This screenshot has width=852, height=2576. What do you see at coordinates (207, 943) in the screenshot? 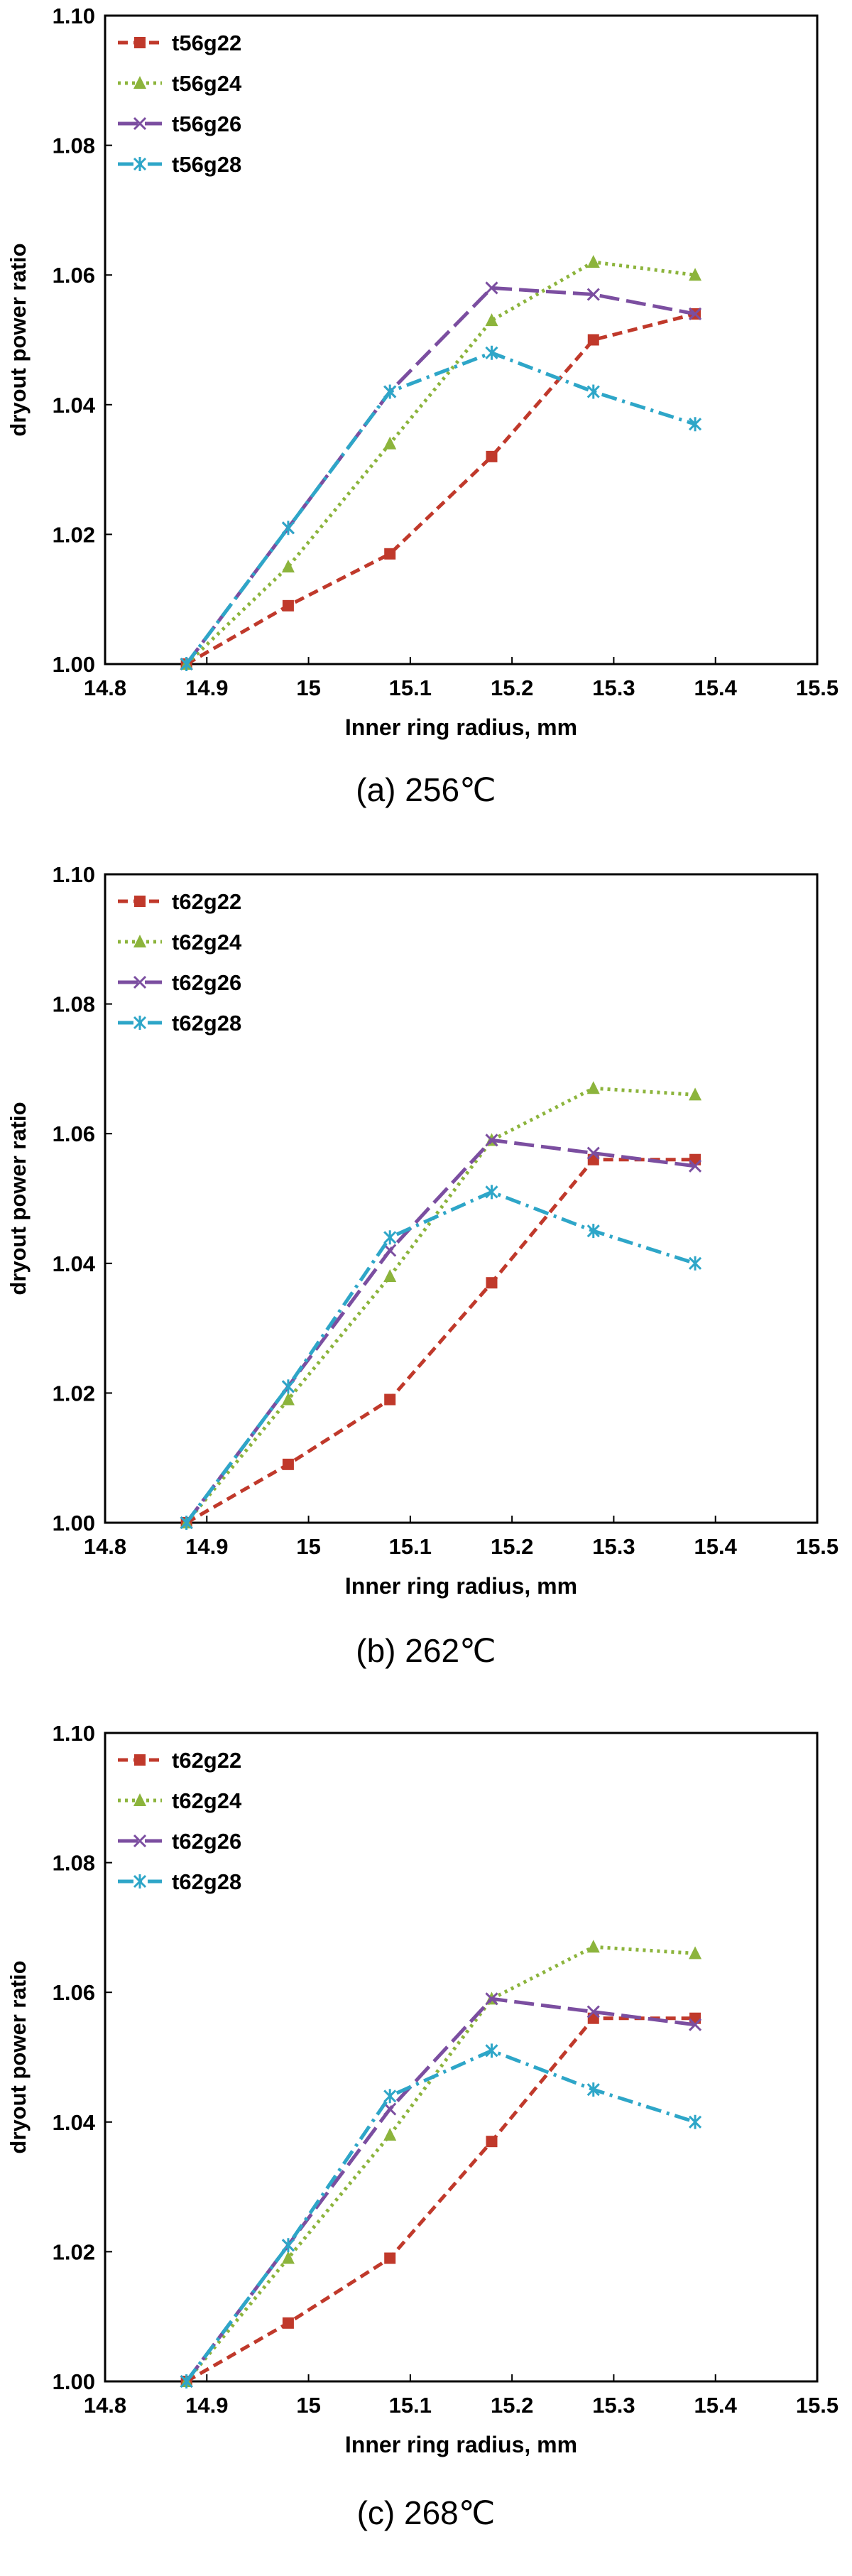
I see `legend-label-t62g24: t62g24` at bounding box center [207, 943].